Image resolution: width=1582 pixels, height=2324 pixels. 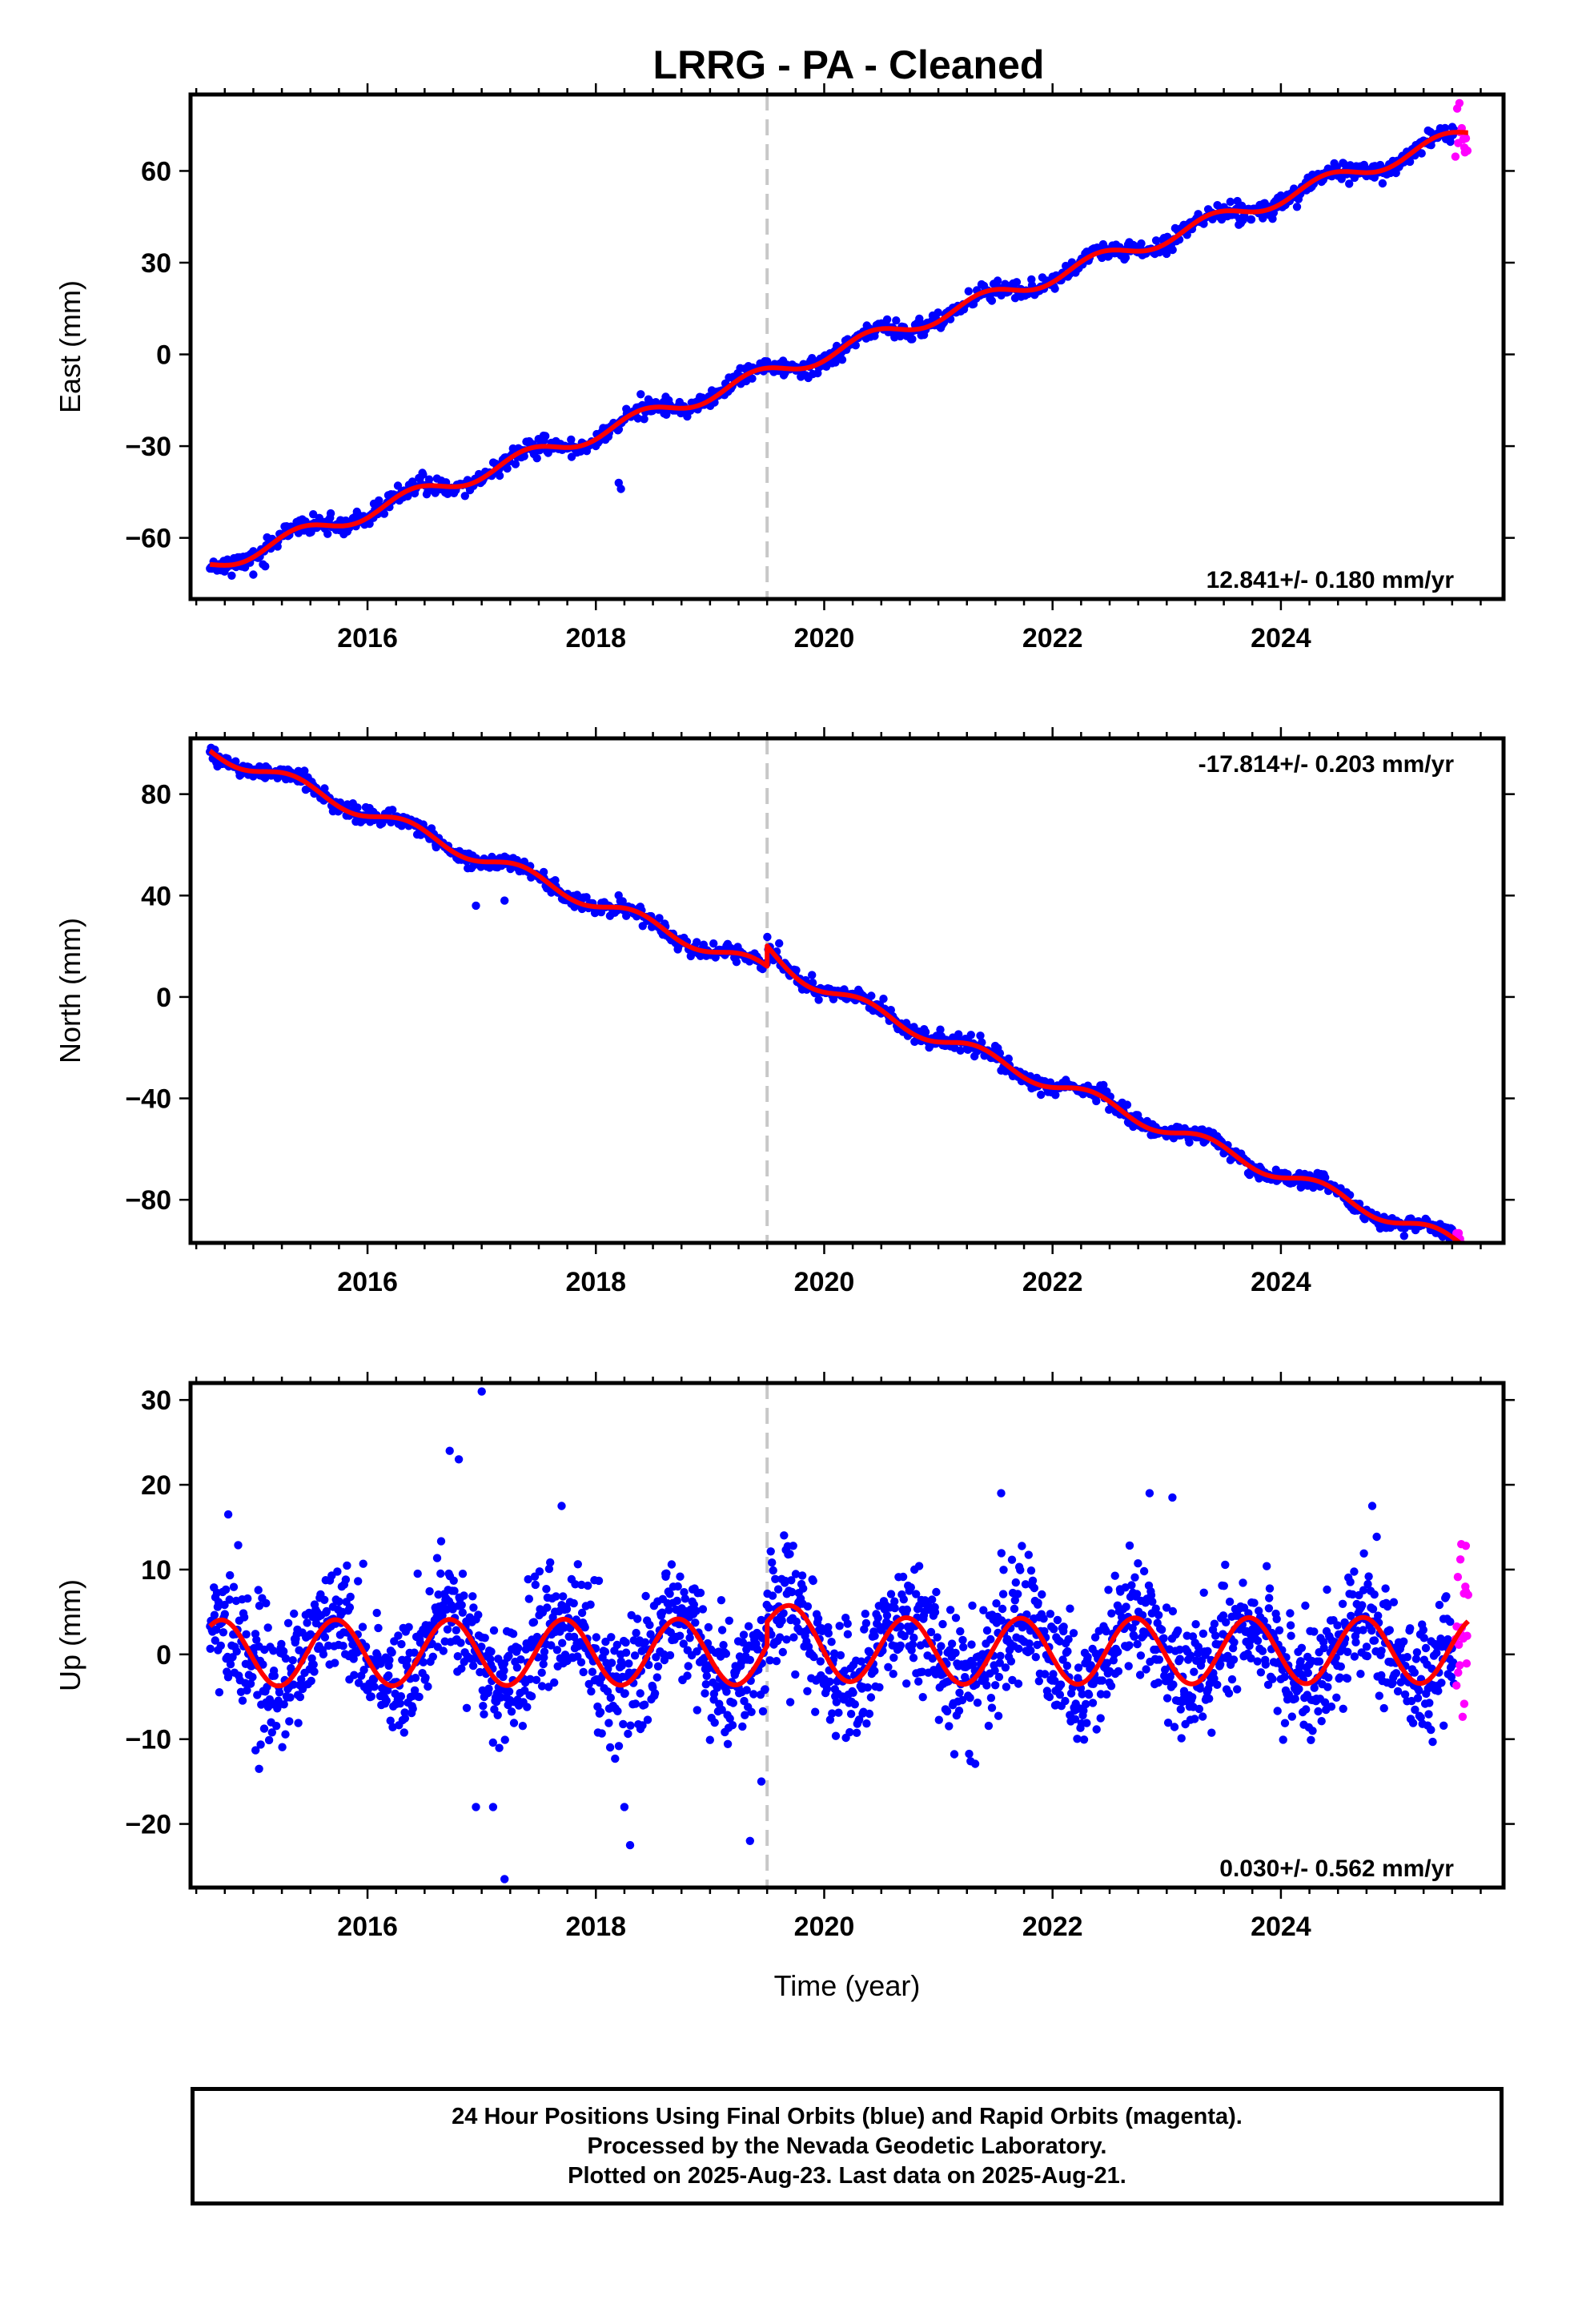 What do you see at coordinates (1053, 638) in the screenshot?
I see `x-tick-label: 2022` at bounding box center [1053, 638].